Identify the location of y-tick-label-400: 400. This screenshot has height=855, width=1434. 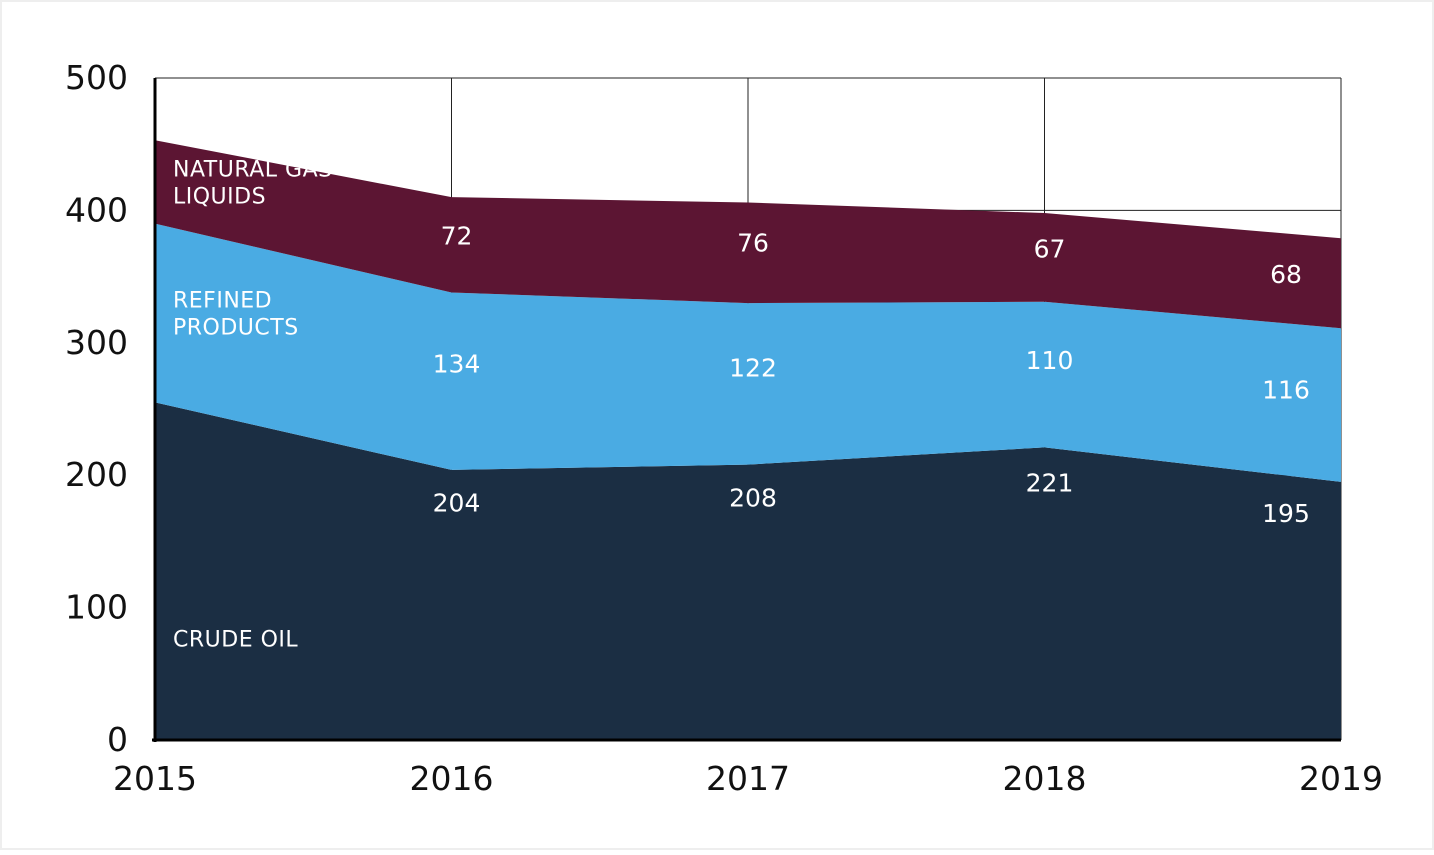
(96, 209).